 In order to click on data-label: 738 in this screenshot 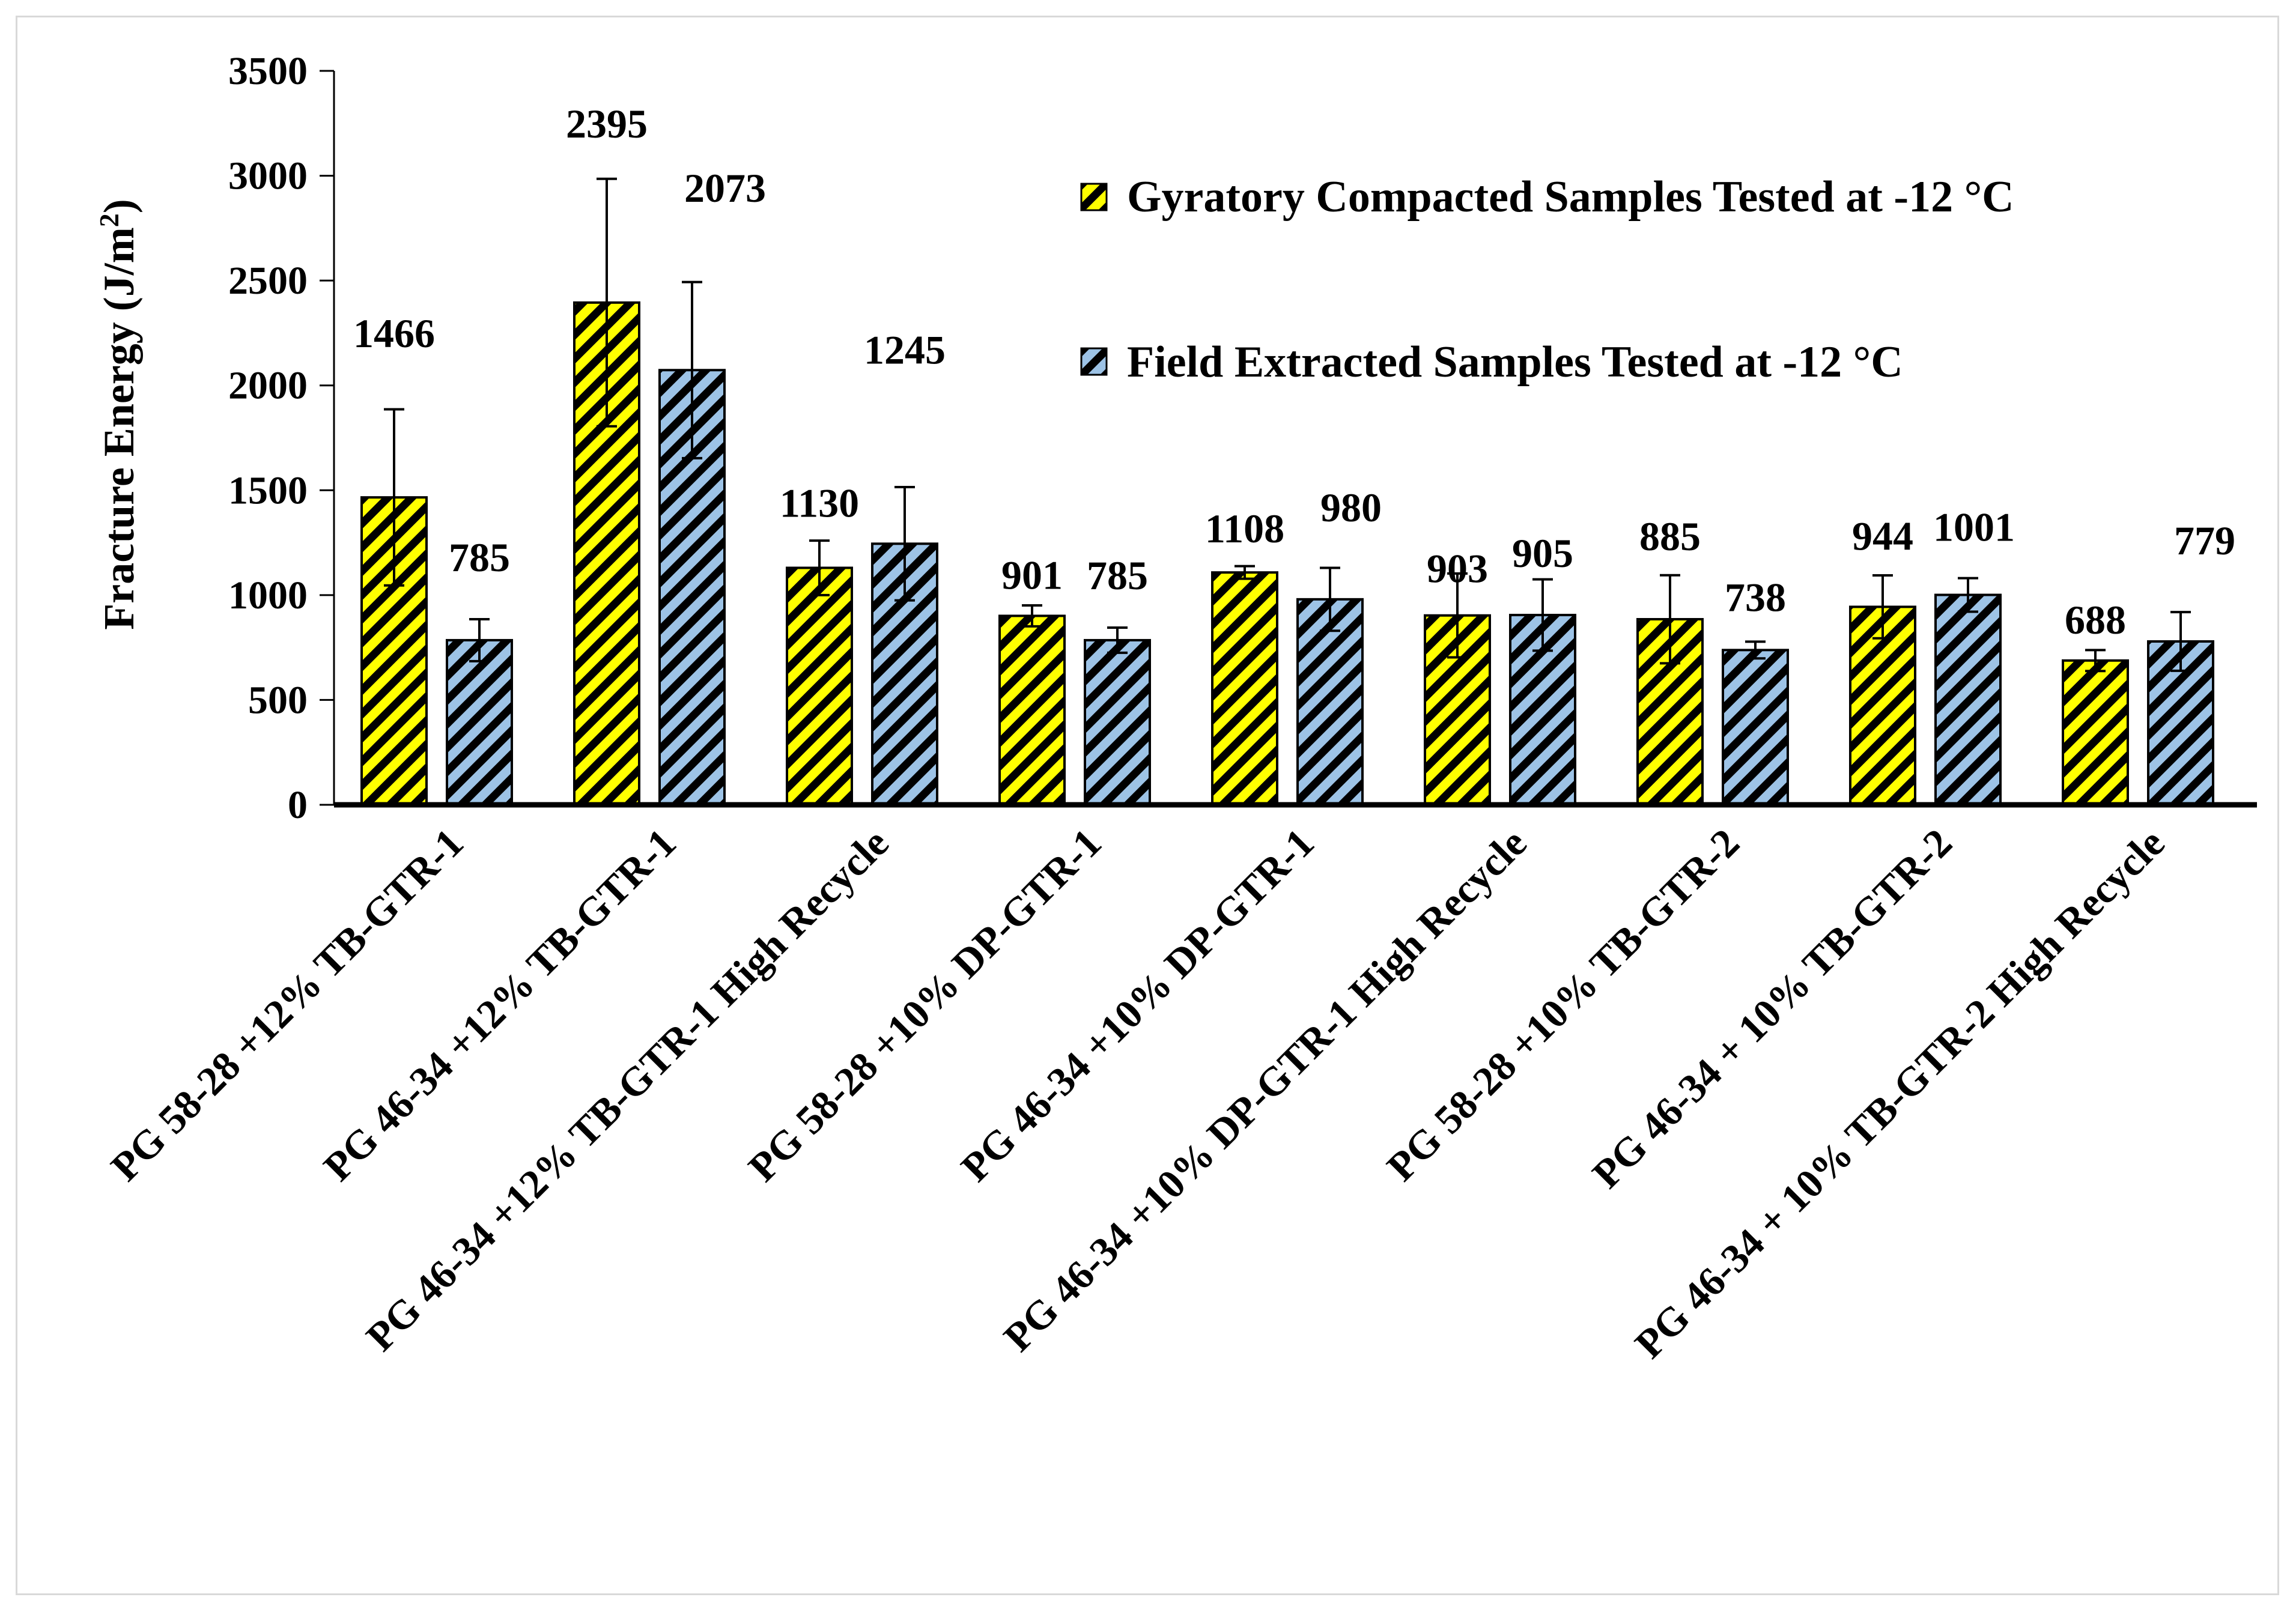, I will do `click(1755, 597)`.